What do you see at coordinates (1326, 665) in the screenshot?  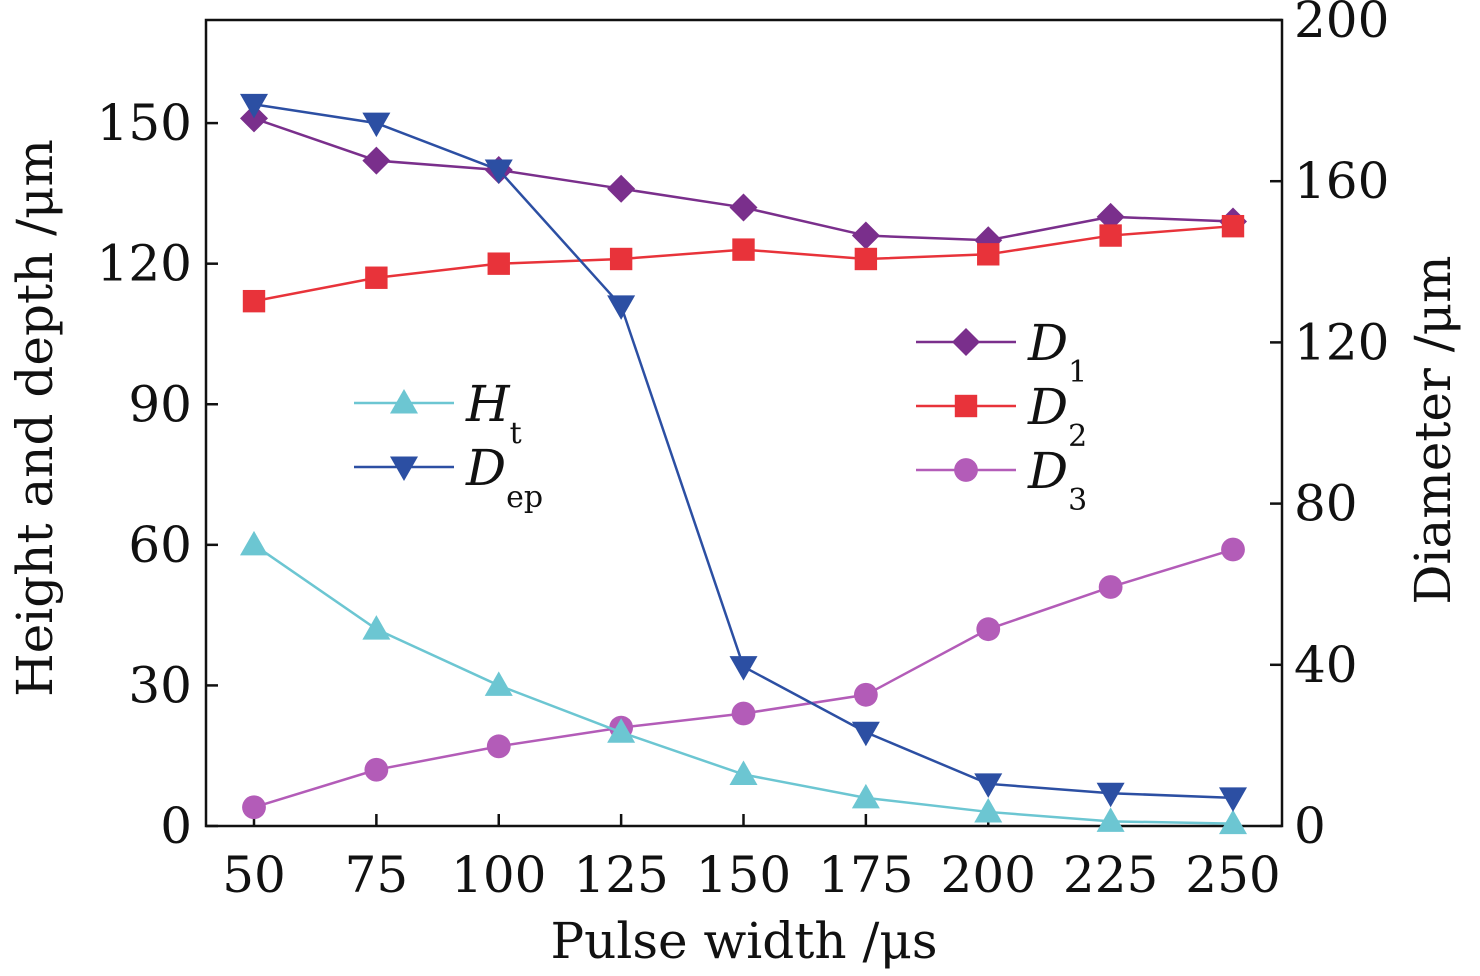 I see `right-y-tick-label: 40` at bounding box center [1326, 665].